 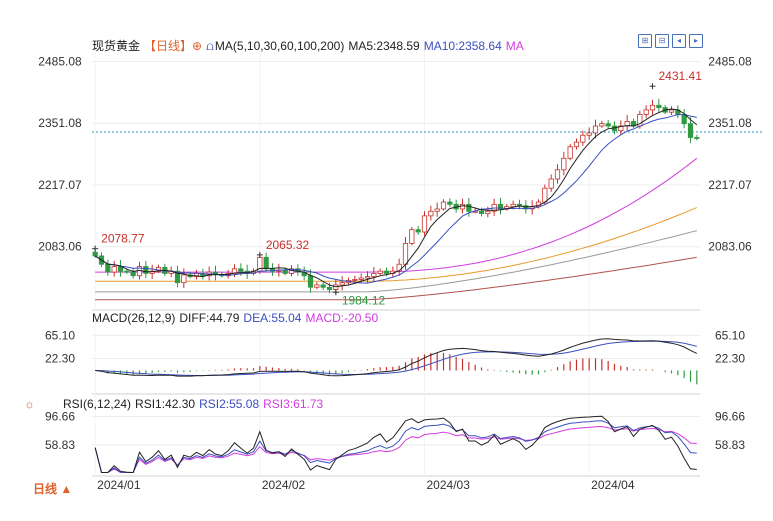 I want to click on macd-value: MACD:-20.50, so click(x=342, y=318).